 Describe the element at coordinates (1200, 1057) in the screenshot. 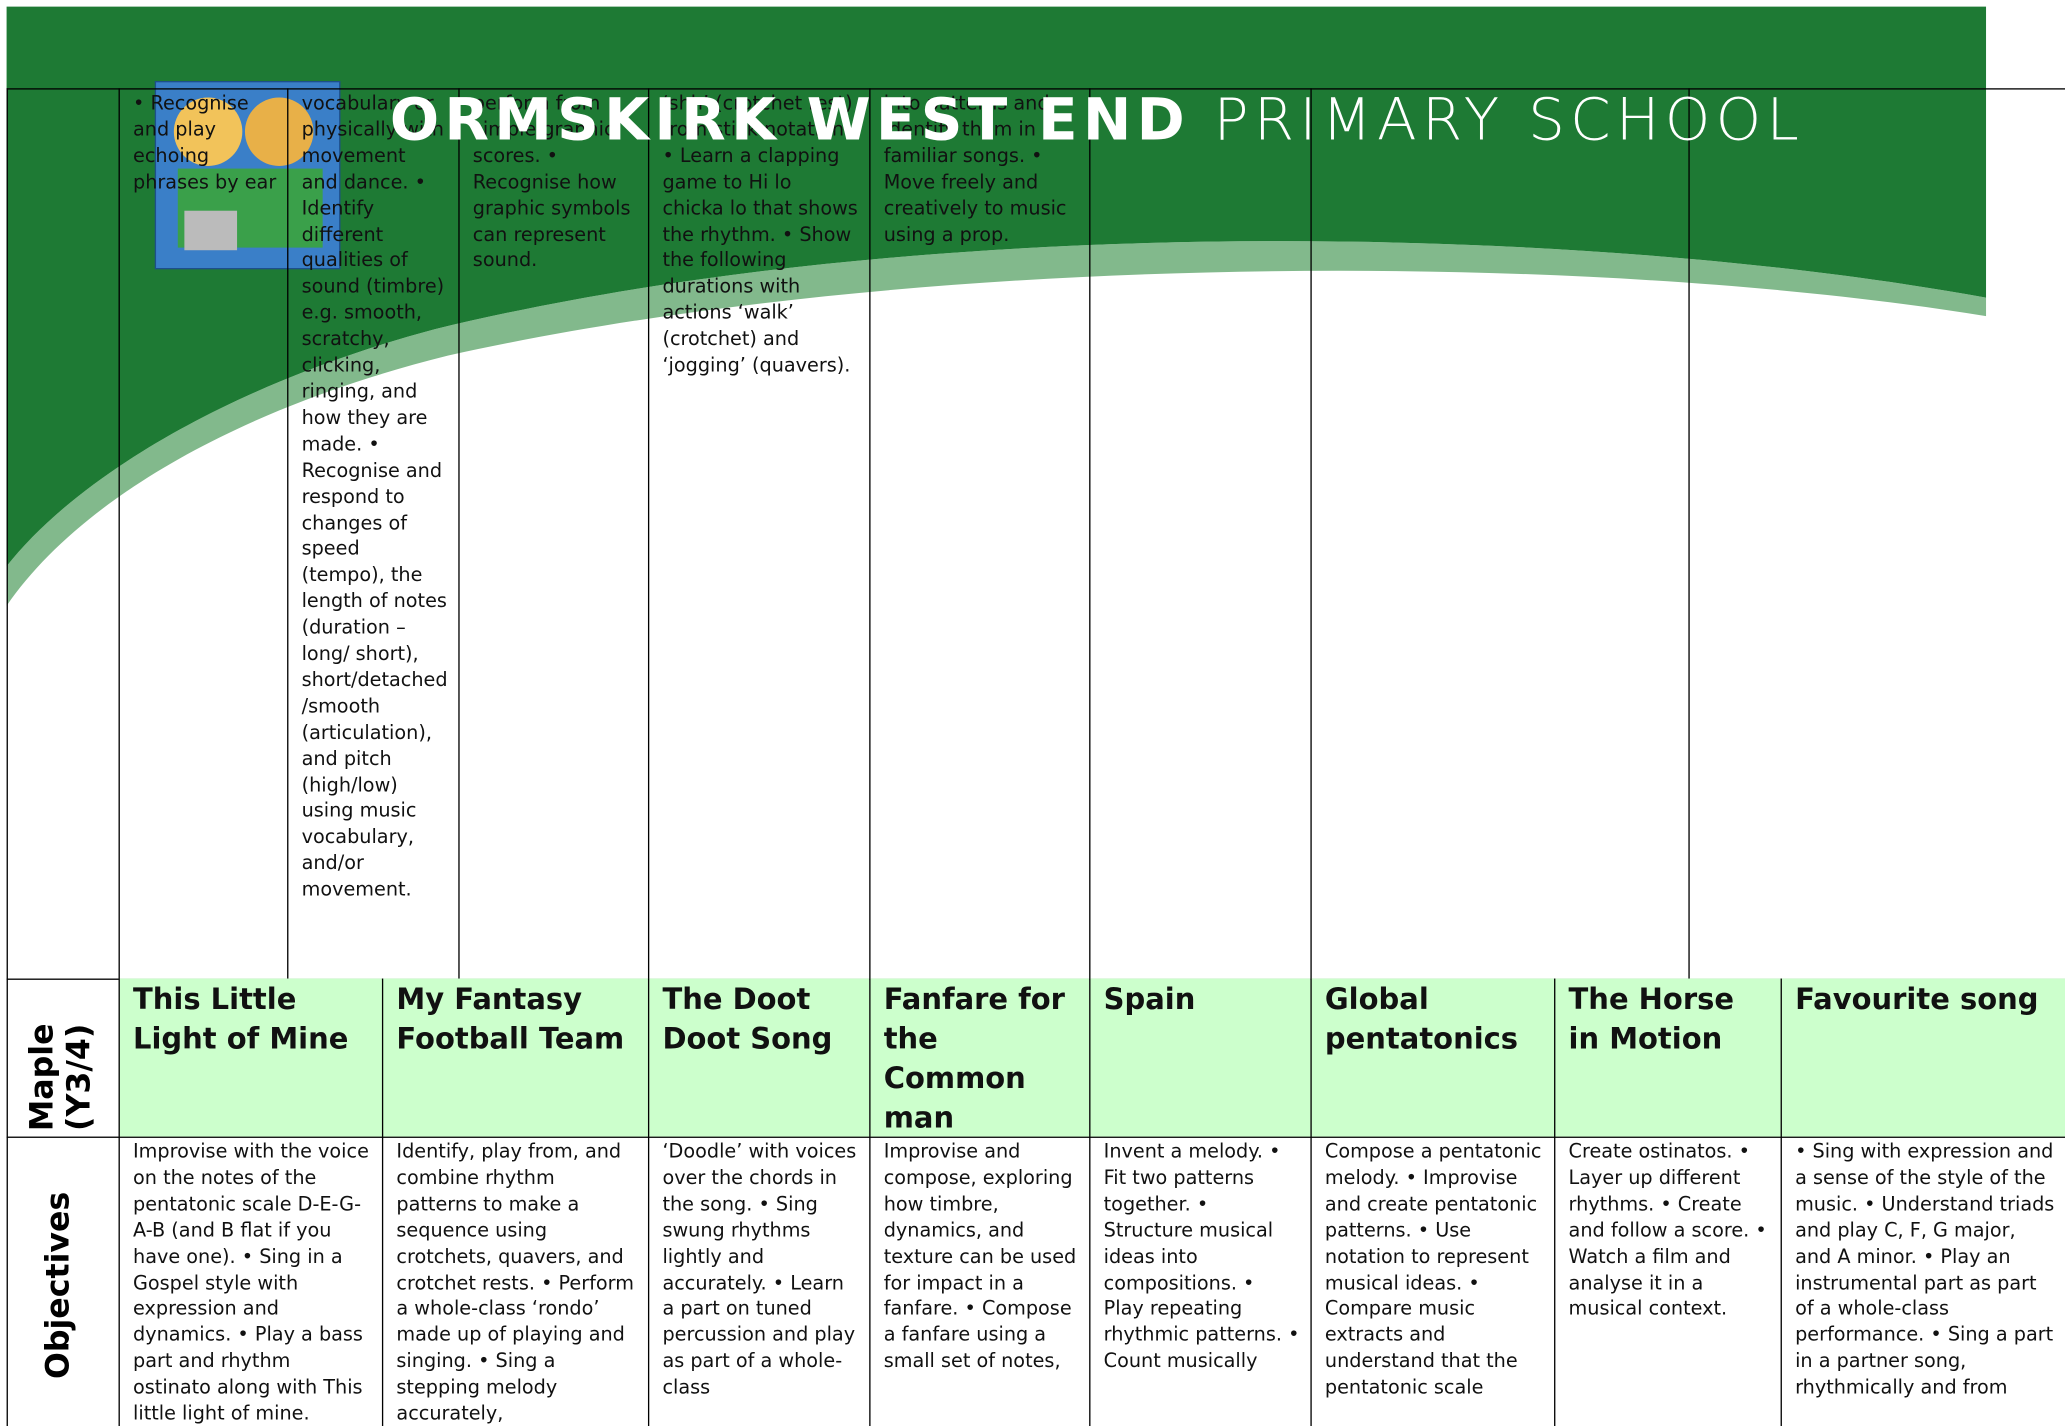

I see `unit-heading: Spain` at that location.